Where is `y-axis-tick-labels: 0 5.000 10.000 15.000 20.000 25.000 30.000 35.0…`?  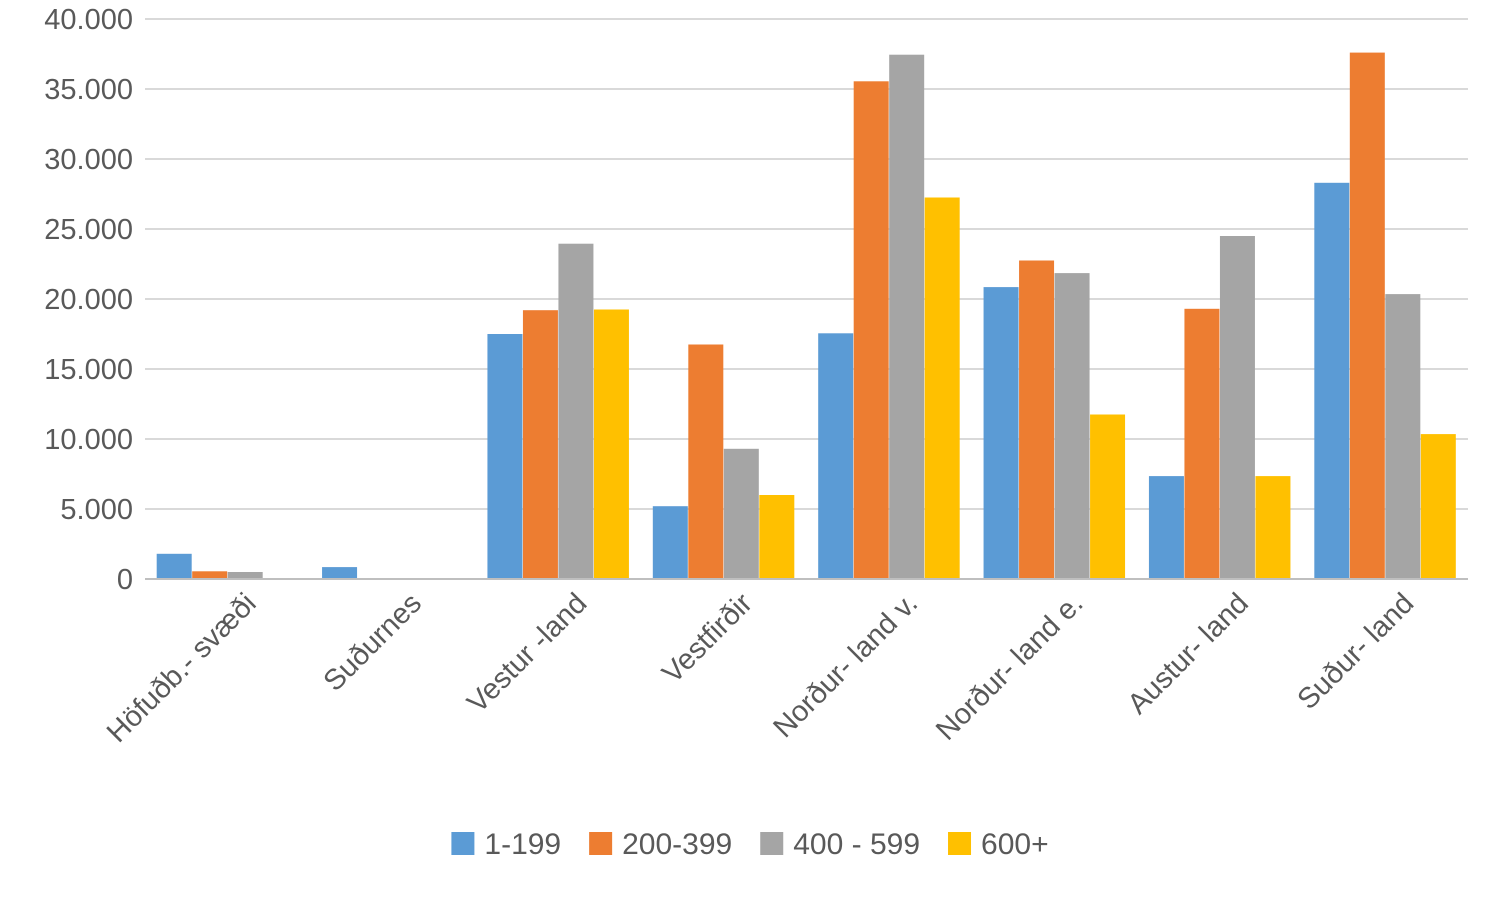
y-axis-tick-labels: 0 5.000 10.000 15.000 20.000 25.000 30.000 35.0… is located at coordinates (88, 300).